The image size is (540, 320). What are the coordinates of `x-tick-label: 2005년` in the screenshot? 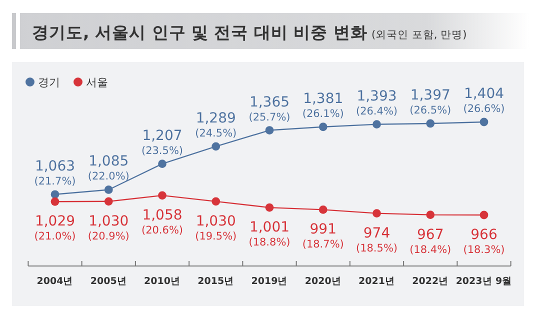 It's located at (108, 281).